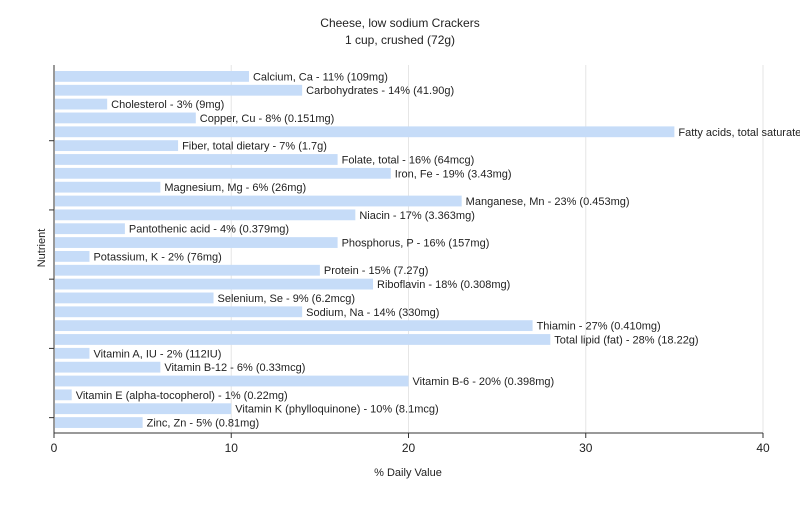 This screenshot has width=800, height=505. I want to click on x-tick-labels: 0 10 20 30 40, so click(410, 448).